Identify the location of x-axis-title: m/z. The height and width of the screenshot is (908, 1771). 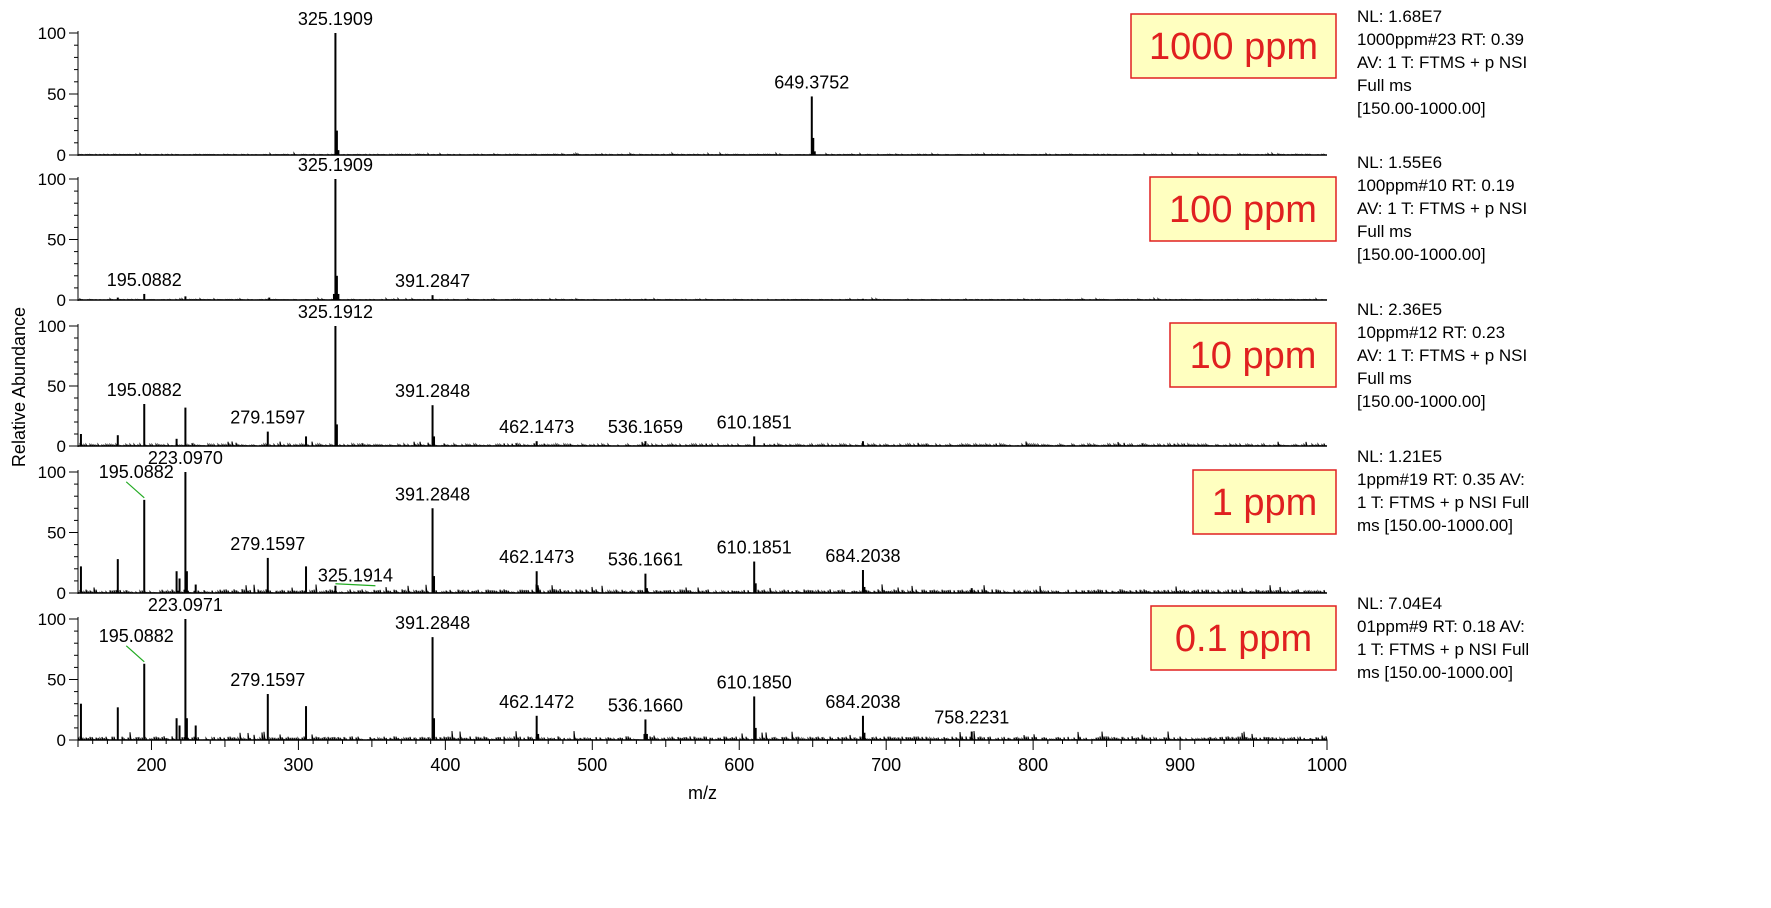
(702, 793).